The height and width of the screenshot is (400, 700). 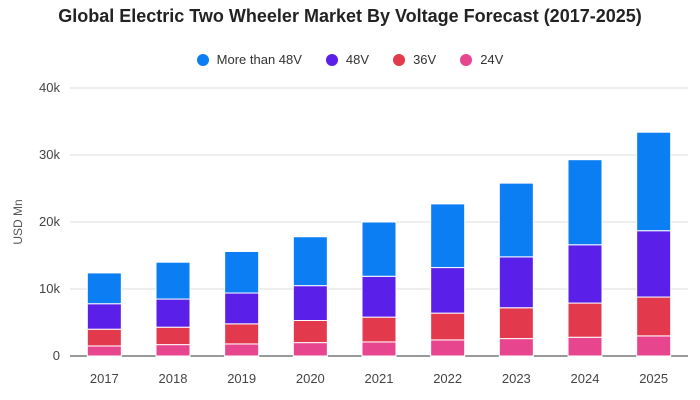 What do you see at coordinates (173, 378) in the screenshot?
I see `x-tick-label: 2018` at bounding box center [173, 378].